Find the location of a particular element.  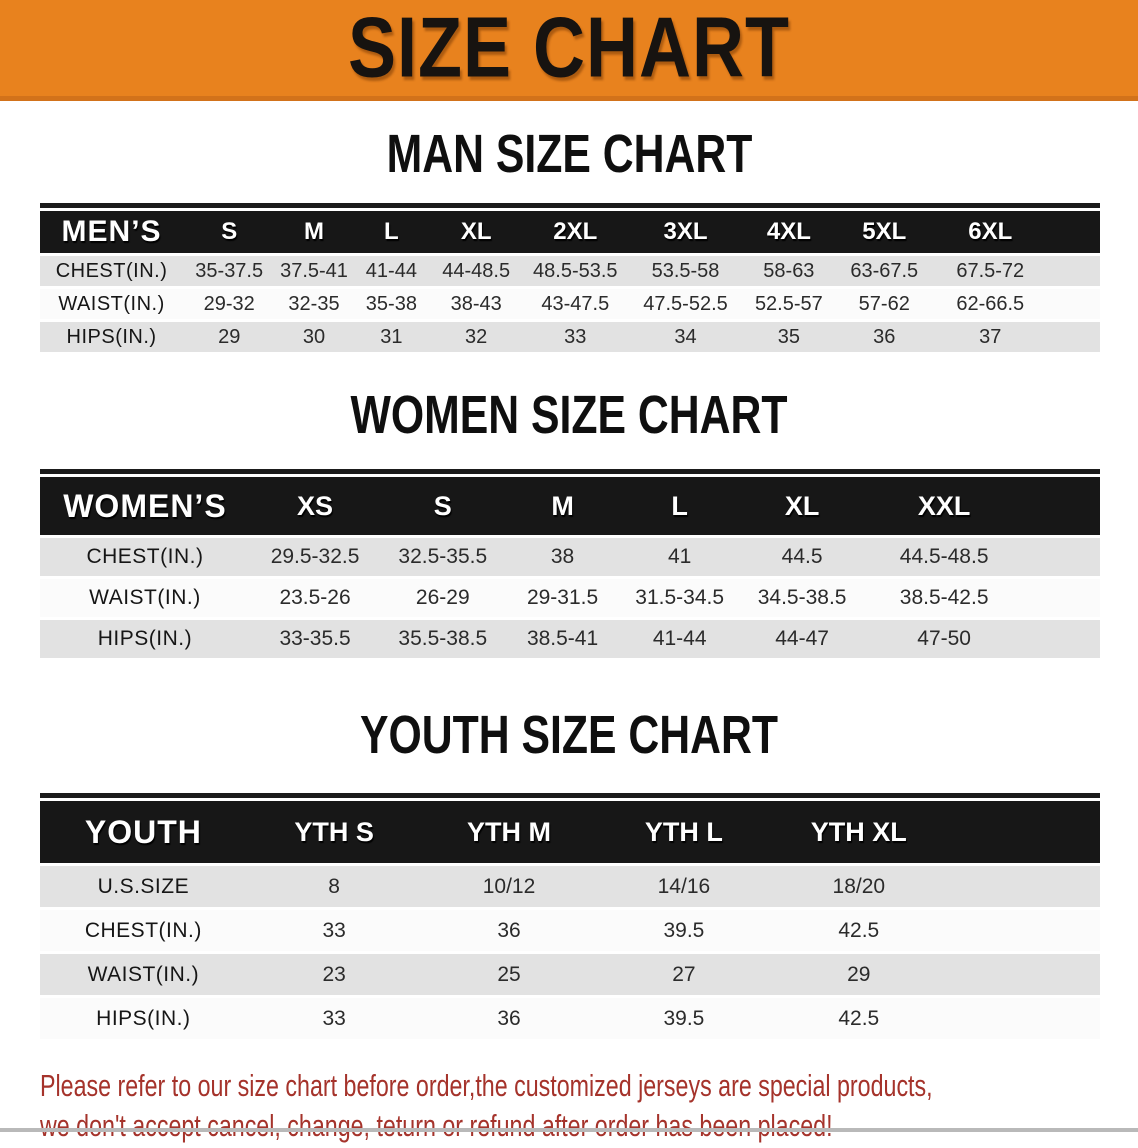

table-cell: 35.5-38.5 is located at coordinates (443, 640).